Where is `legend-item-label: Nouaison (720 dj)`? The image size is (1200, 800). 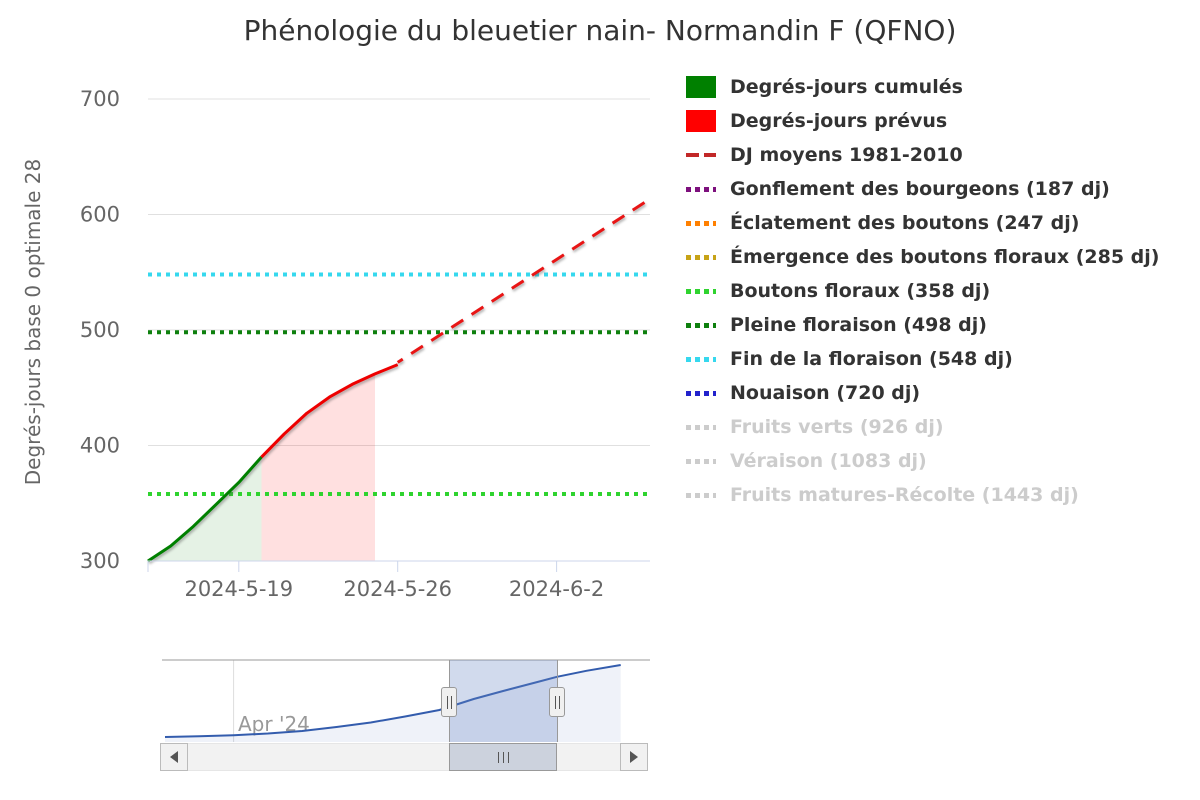 legend-item-label: Nouaison (720 dj) is located at coordinates (825, 393).